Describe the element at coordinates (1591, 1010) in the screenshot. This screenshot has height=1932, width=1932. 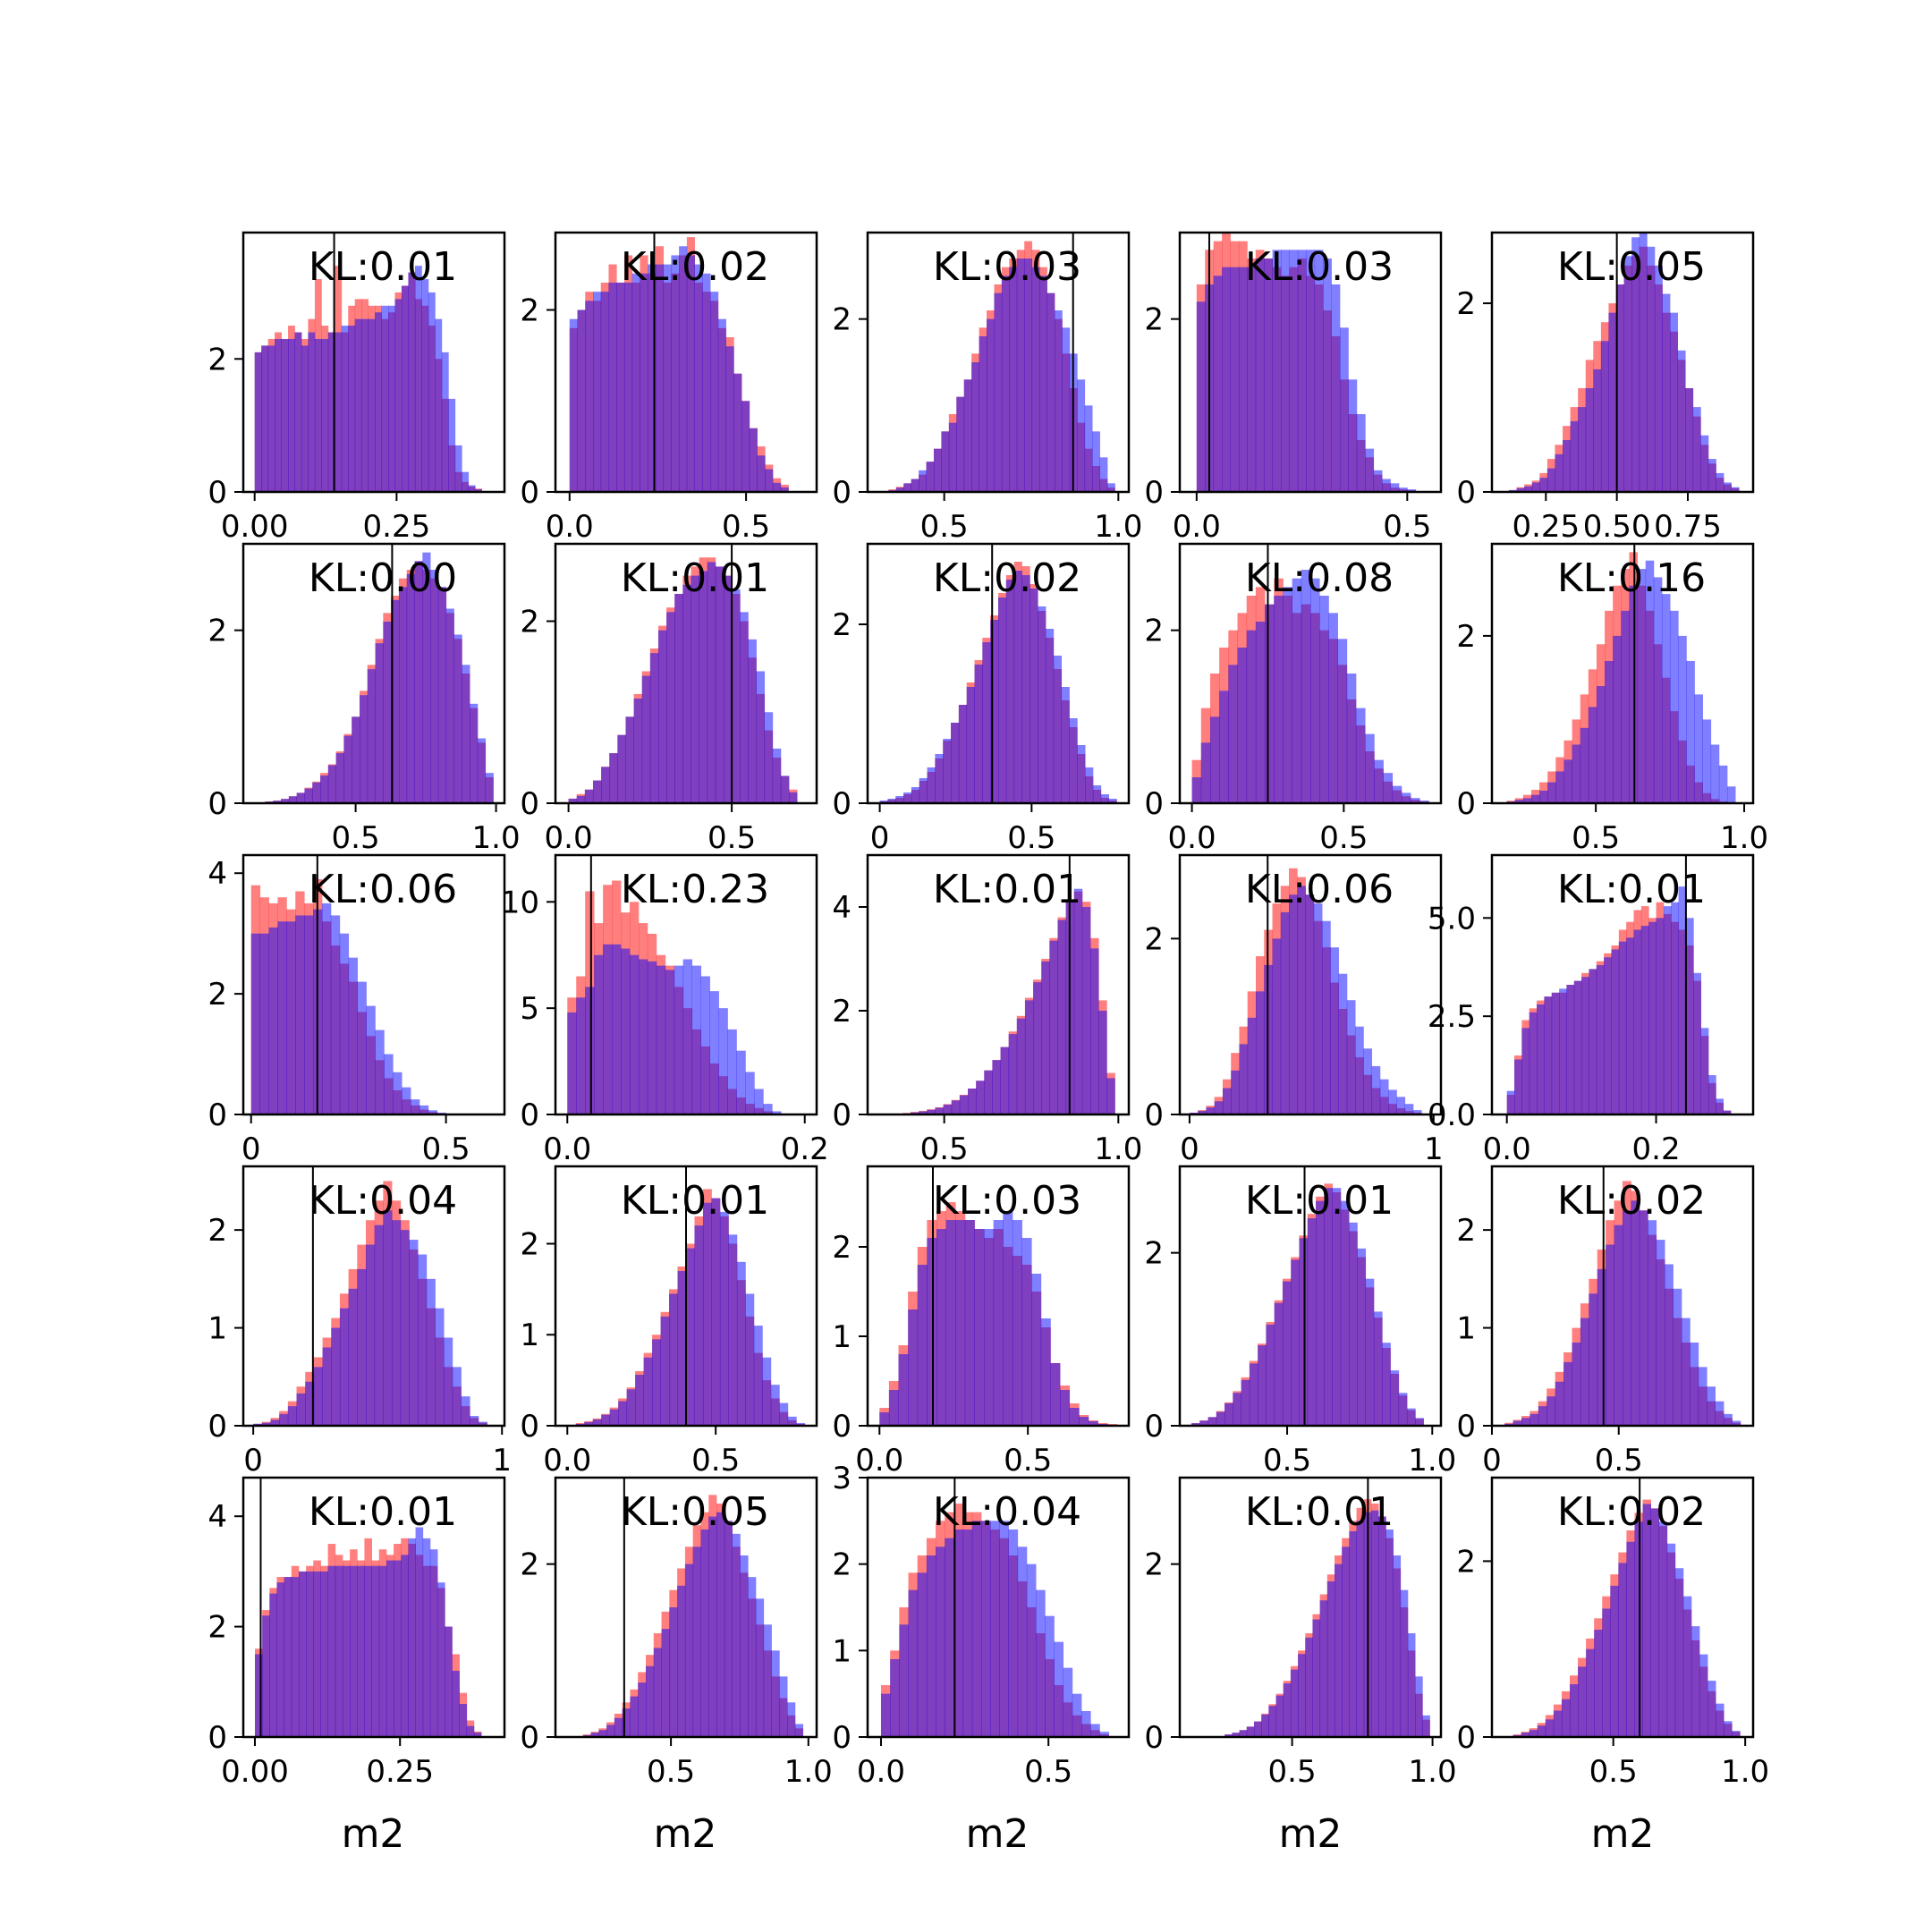
I see `histogram-panel: 0.0 0.2 0.0 2.5 5.0 KL:0.01` at that location.